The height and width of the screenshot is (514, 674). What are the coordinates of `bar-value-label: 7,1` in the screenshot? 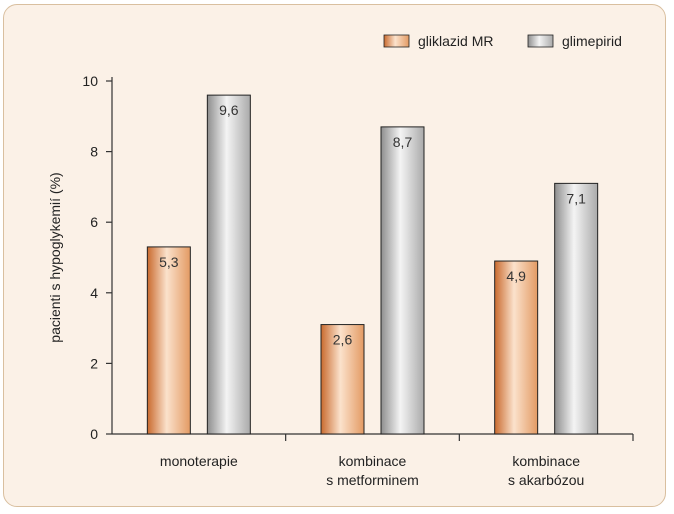 It's located at (576, 198).